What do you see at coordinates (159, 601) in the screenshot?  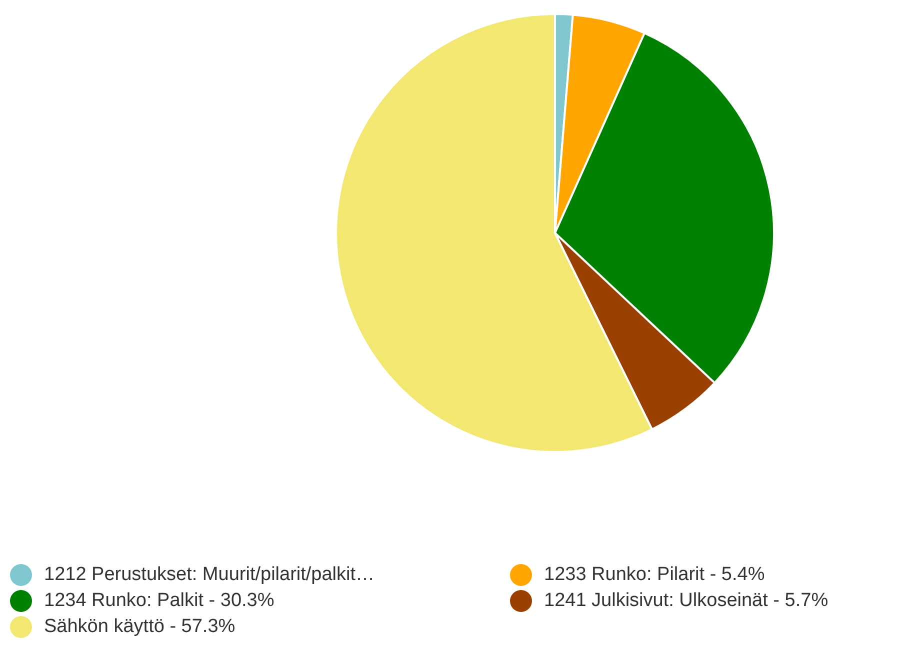 I see `legend-label: 1234 Runko: Palkit - 30.3%` at bounding box center [159, 601].